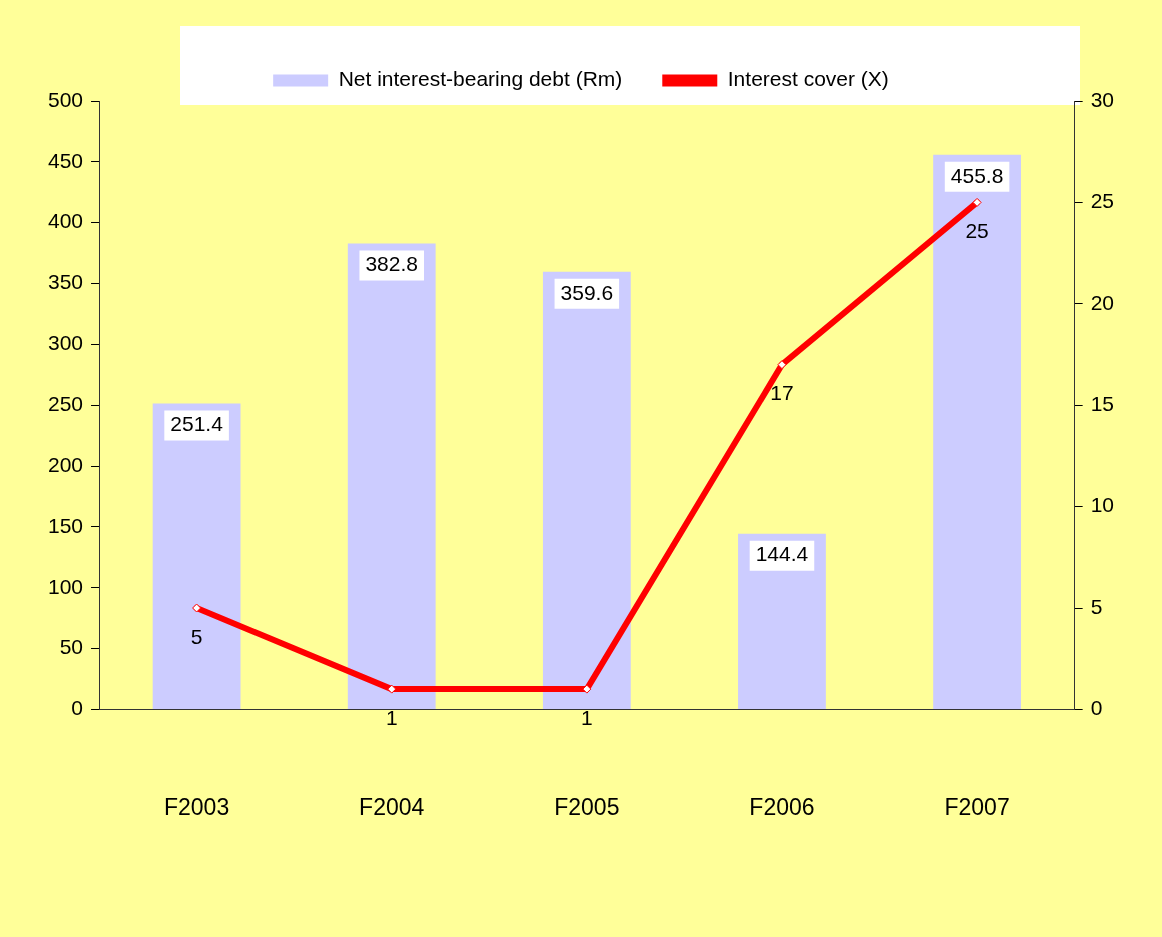 The height and width of the screenshot is (937, 1162). Describe the element at coordinates (71, 647) in the screenshot. I see `y-tick-label: 50` at that location.